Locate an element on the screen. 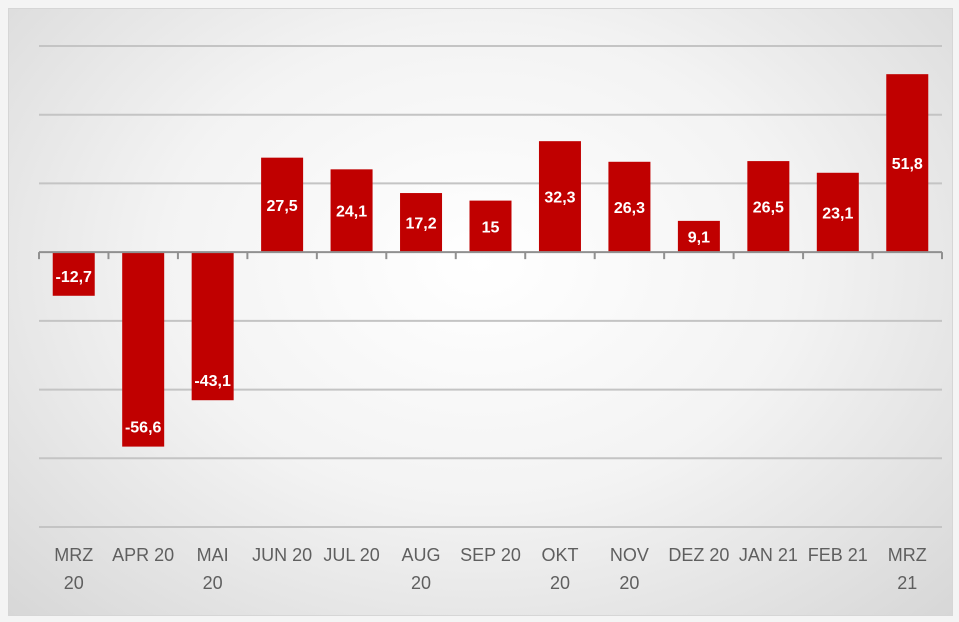 The width and height of the screenshot is (959, 622). data-label: -43,1 is located at coordinates (212, 381).